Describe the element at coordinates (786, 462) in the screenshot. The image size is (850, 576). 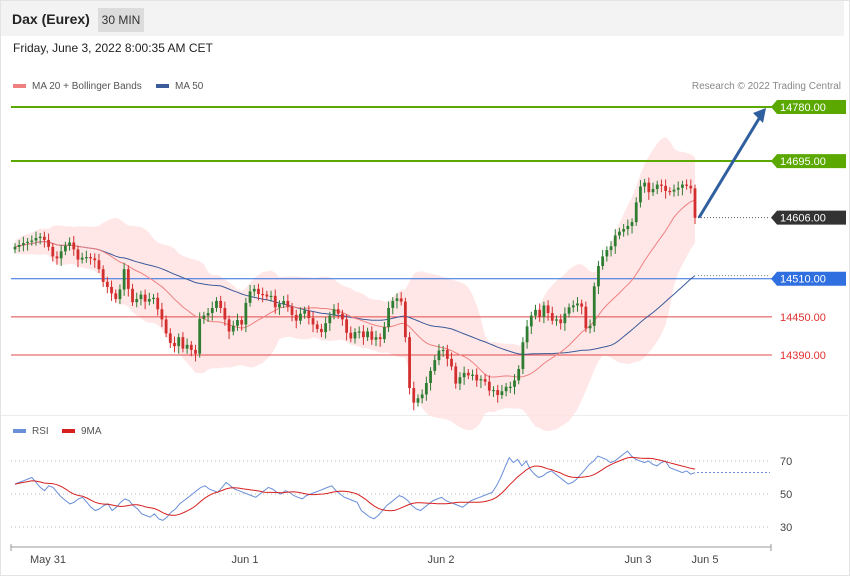
I see `rsi-tick-label: 70` at that location.